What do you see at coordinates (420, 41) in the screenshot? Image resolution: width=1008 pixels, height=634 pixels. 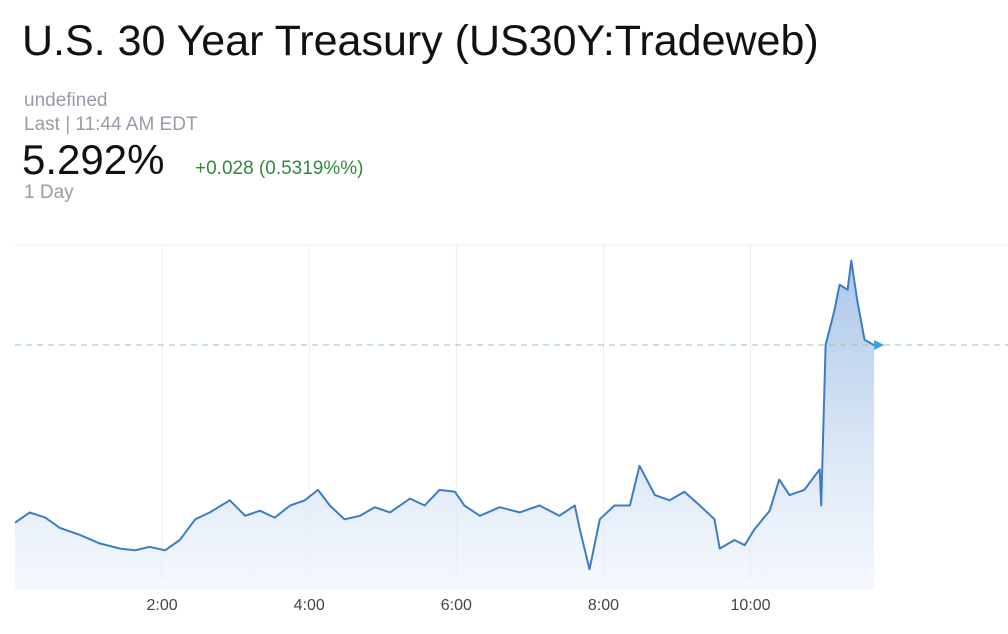 I see `title: U.S. 30 Year Treasury (US30Y:Tradeweb)` at bounding box center [420, 41].